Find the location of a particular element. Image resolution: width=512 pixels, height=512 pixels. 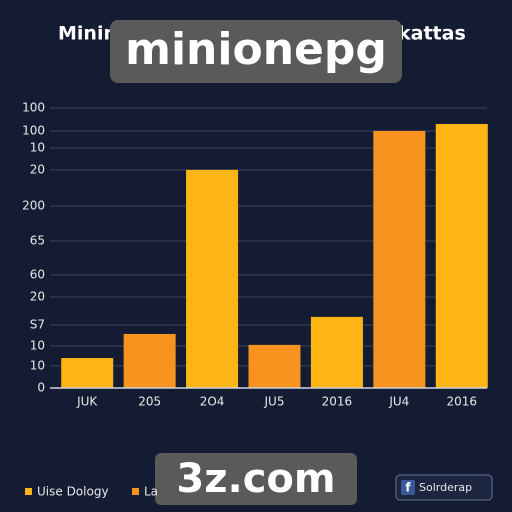

x-tick-label: JUK is located at coordinates (87, 402).